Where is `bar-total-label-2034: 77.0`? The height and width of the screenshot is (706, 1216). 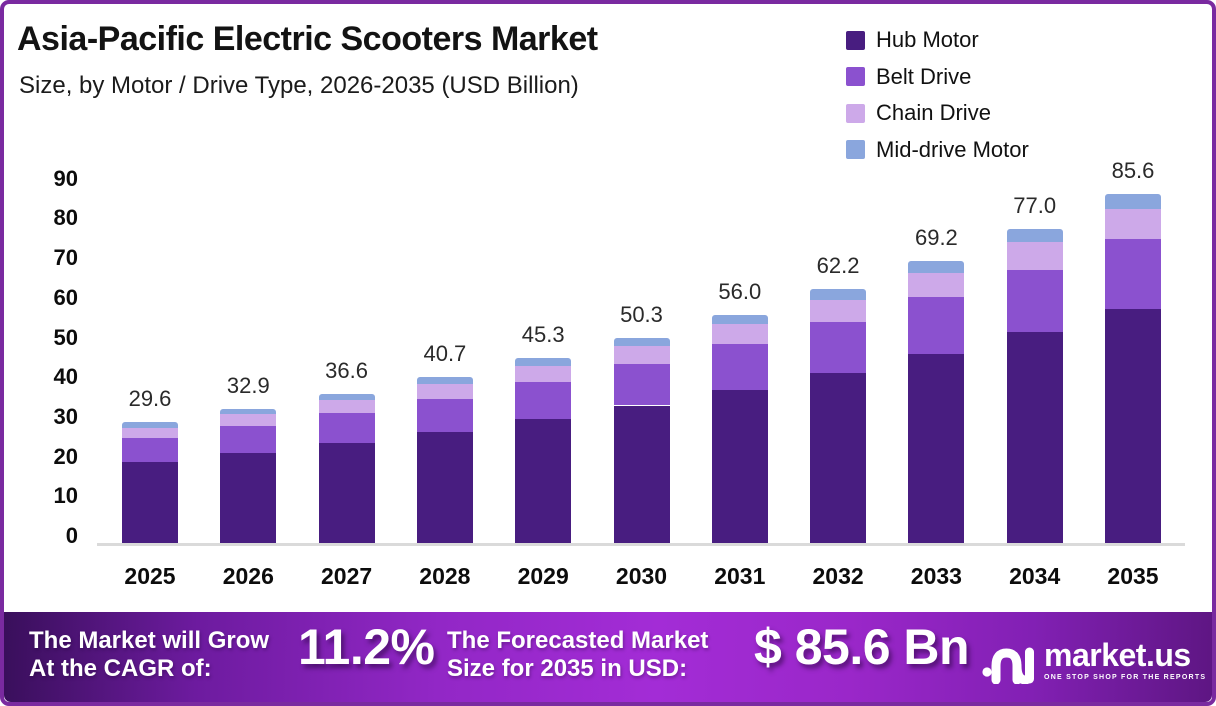
bar-total-label-2034: 77.0 is located at coordinates (1035, 205).